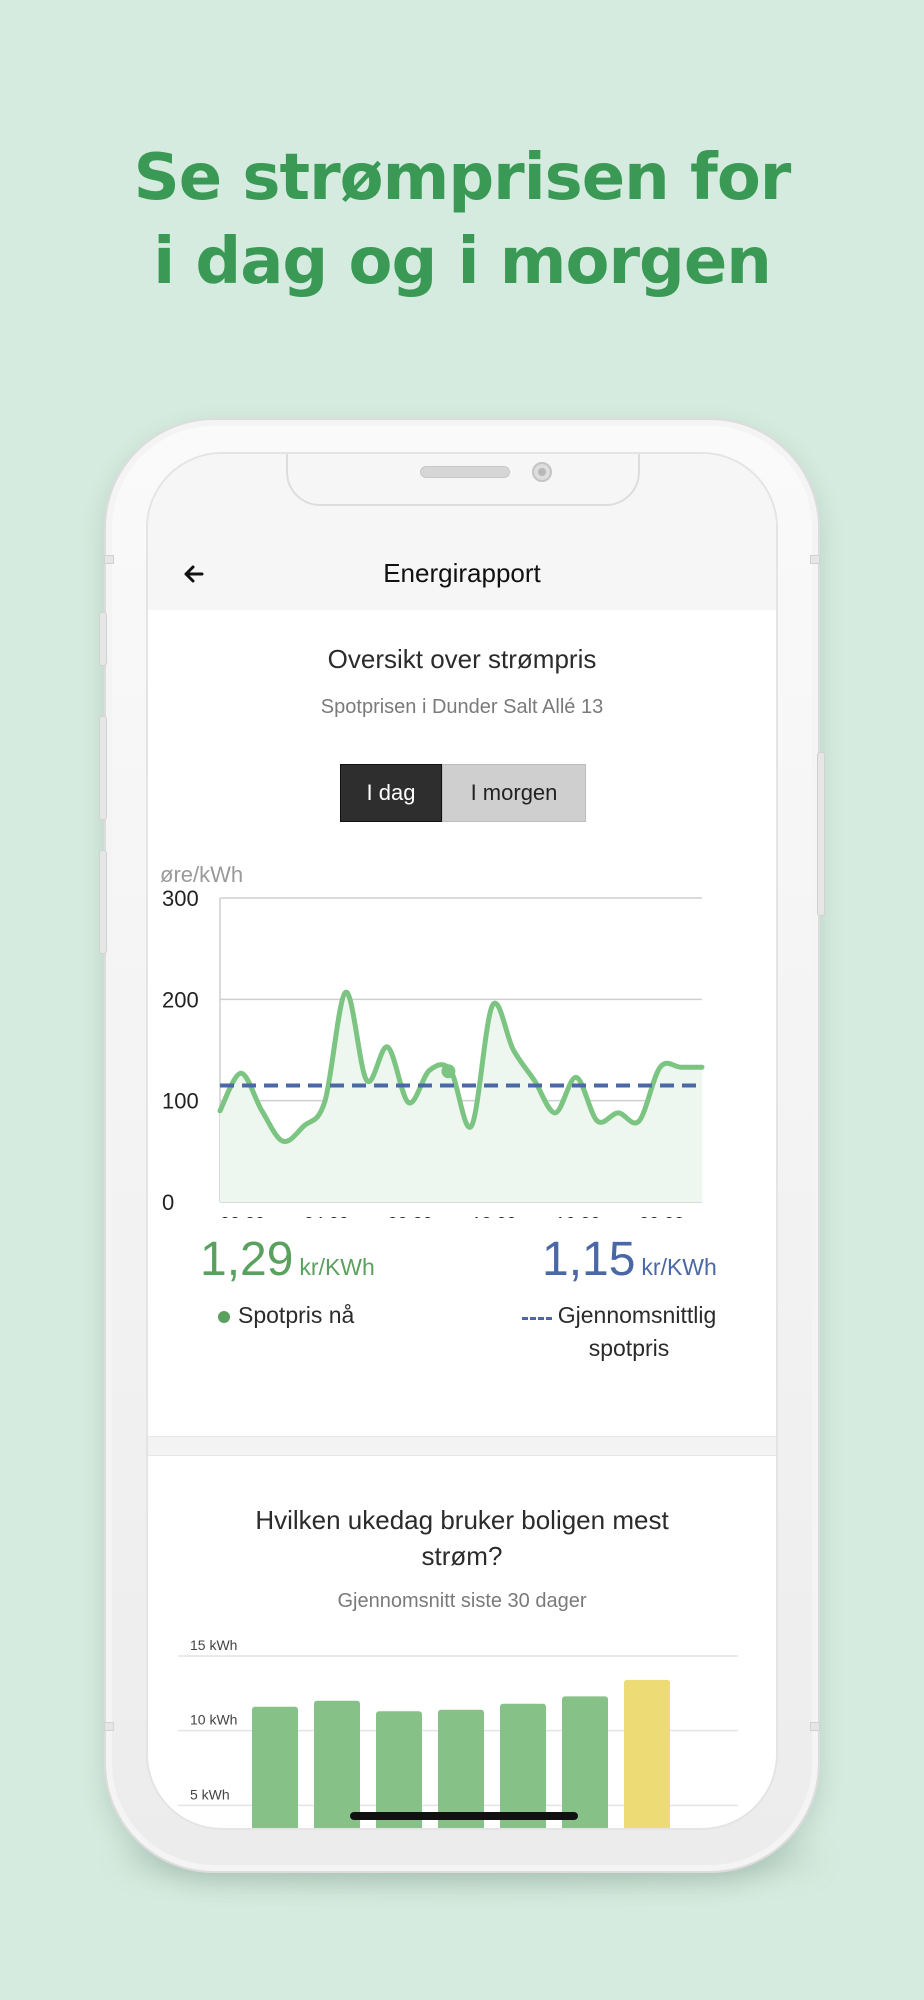 This screenshot has height=2000, width=924. What do you see at coordinates (461, 1067) in the screenshot?
I see `spot-price-line` at bounding box center [461, 1067].